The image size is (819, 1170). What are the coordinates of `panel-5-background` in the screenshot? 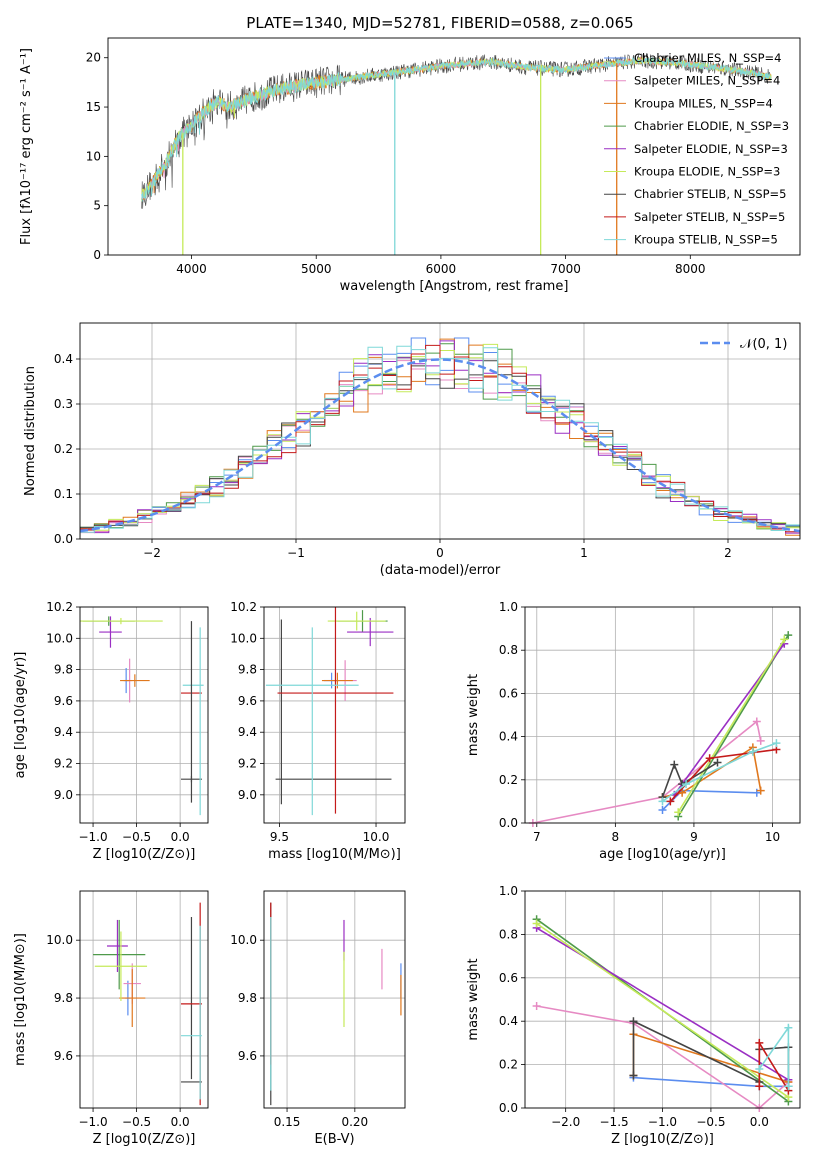 It's located at (144, 999).